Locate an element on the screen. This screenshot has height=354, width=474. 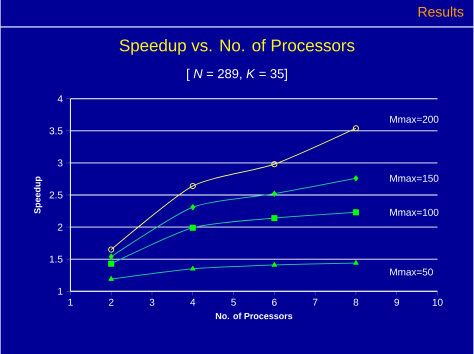
y-tick-label: 1 is located at coordinates (60, 291).